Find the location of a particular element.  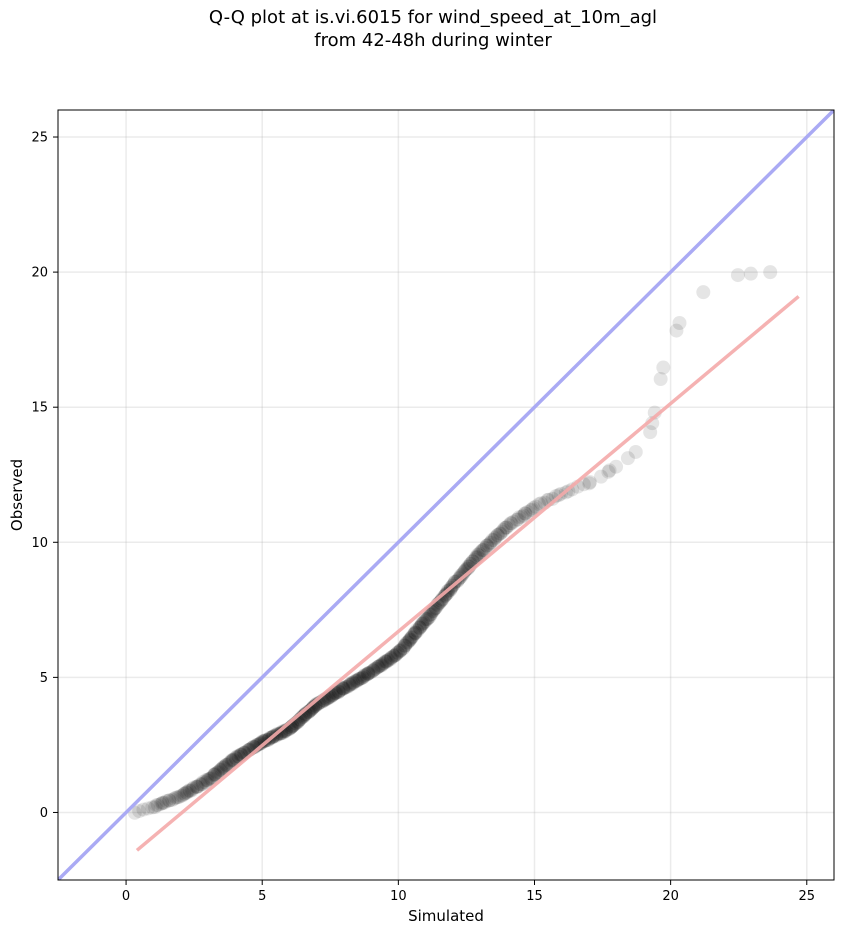

y-tick-label: 20 is located at coordinates (39, 273).